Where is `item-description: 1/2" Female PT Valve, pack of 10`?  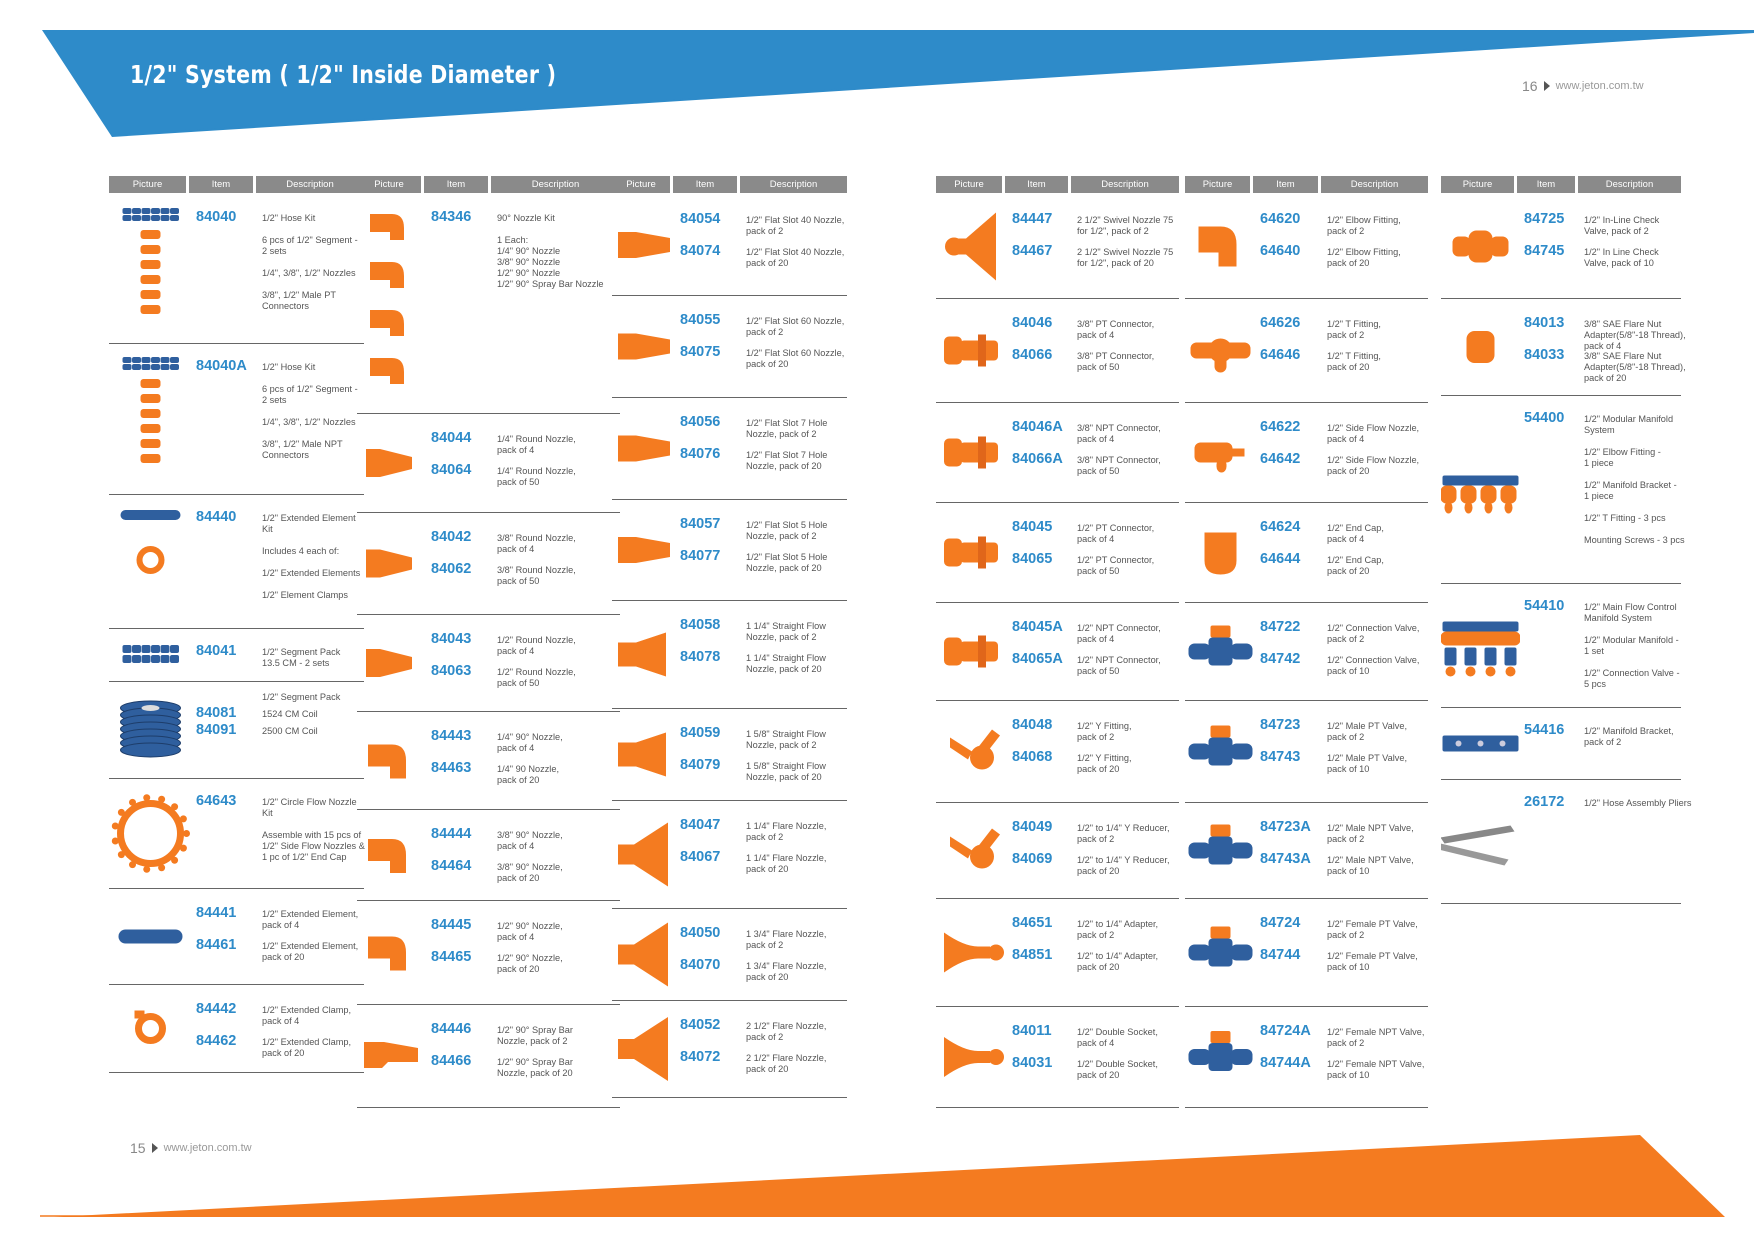
item-description: 1/2" Female PT Valve, pack of 10 is located at coordinates (1372, 961).